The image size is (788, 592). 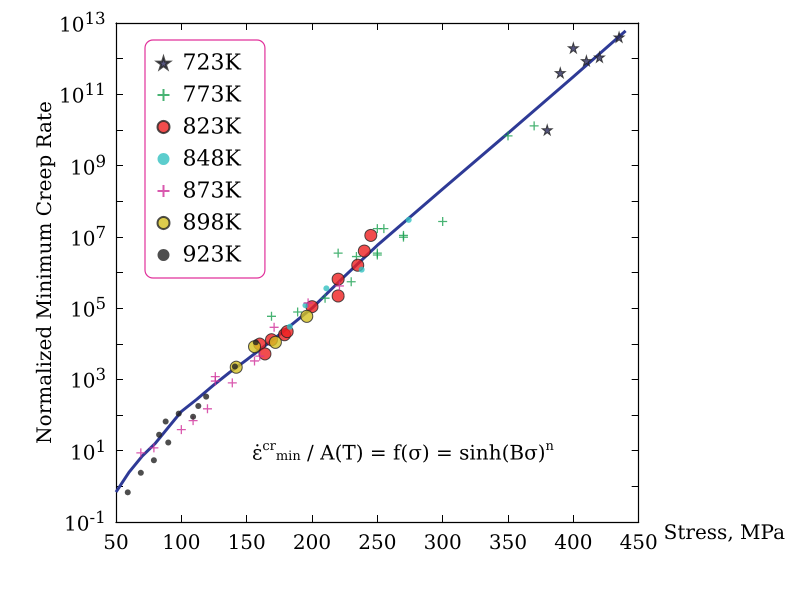 I want to click on x-tick-label: 150, so click(x=247, y=542).